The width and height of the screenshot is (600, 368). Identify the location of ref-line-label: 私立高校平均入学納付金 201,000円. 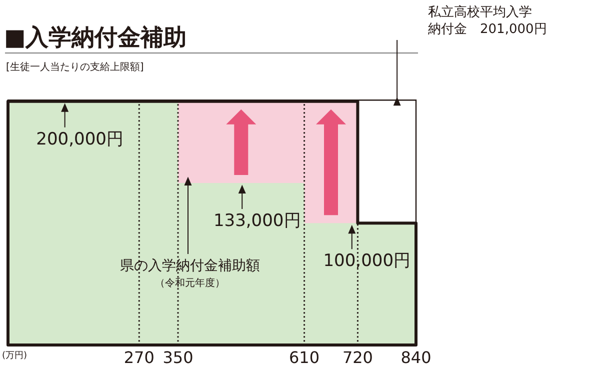
(487, 20).